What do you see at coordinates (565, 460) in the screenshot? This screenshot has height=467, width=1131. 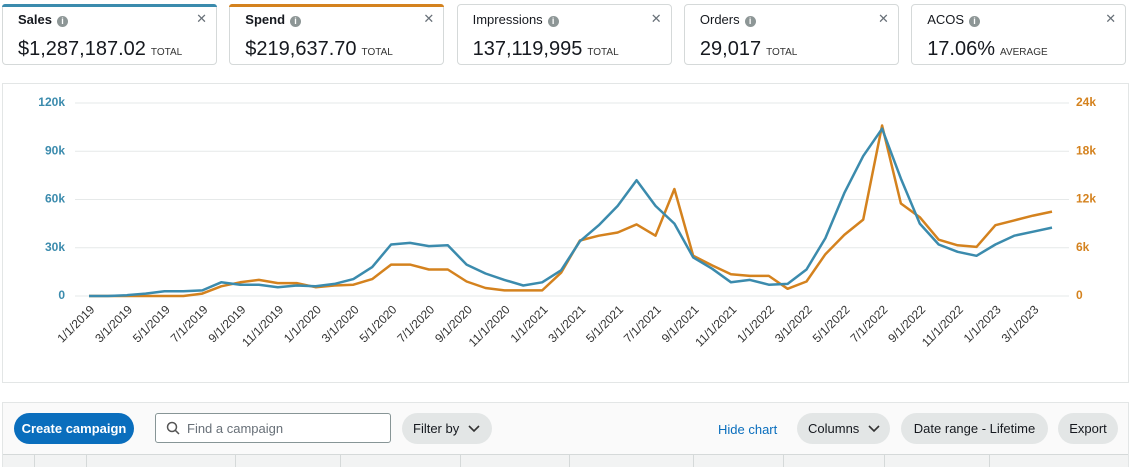 I see `table-header` at bounding box center [565, 460].